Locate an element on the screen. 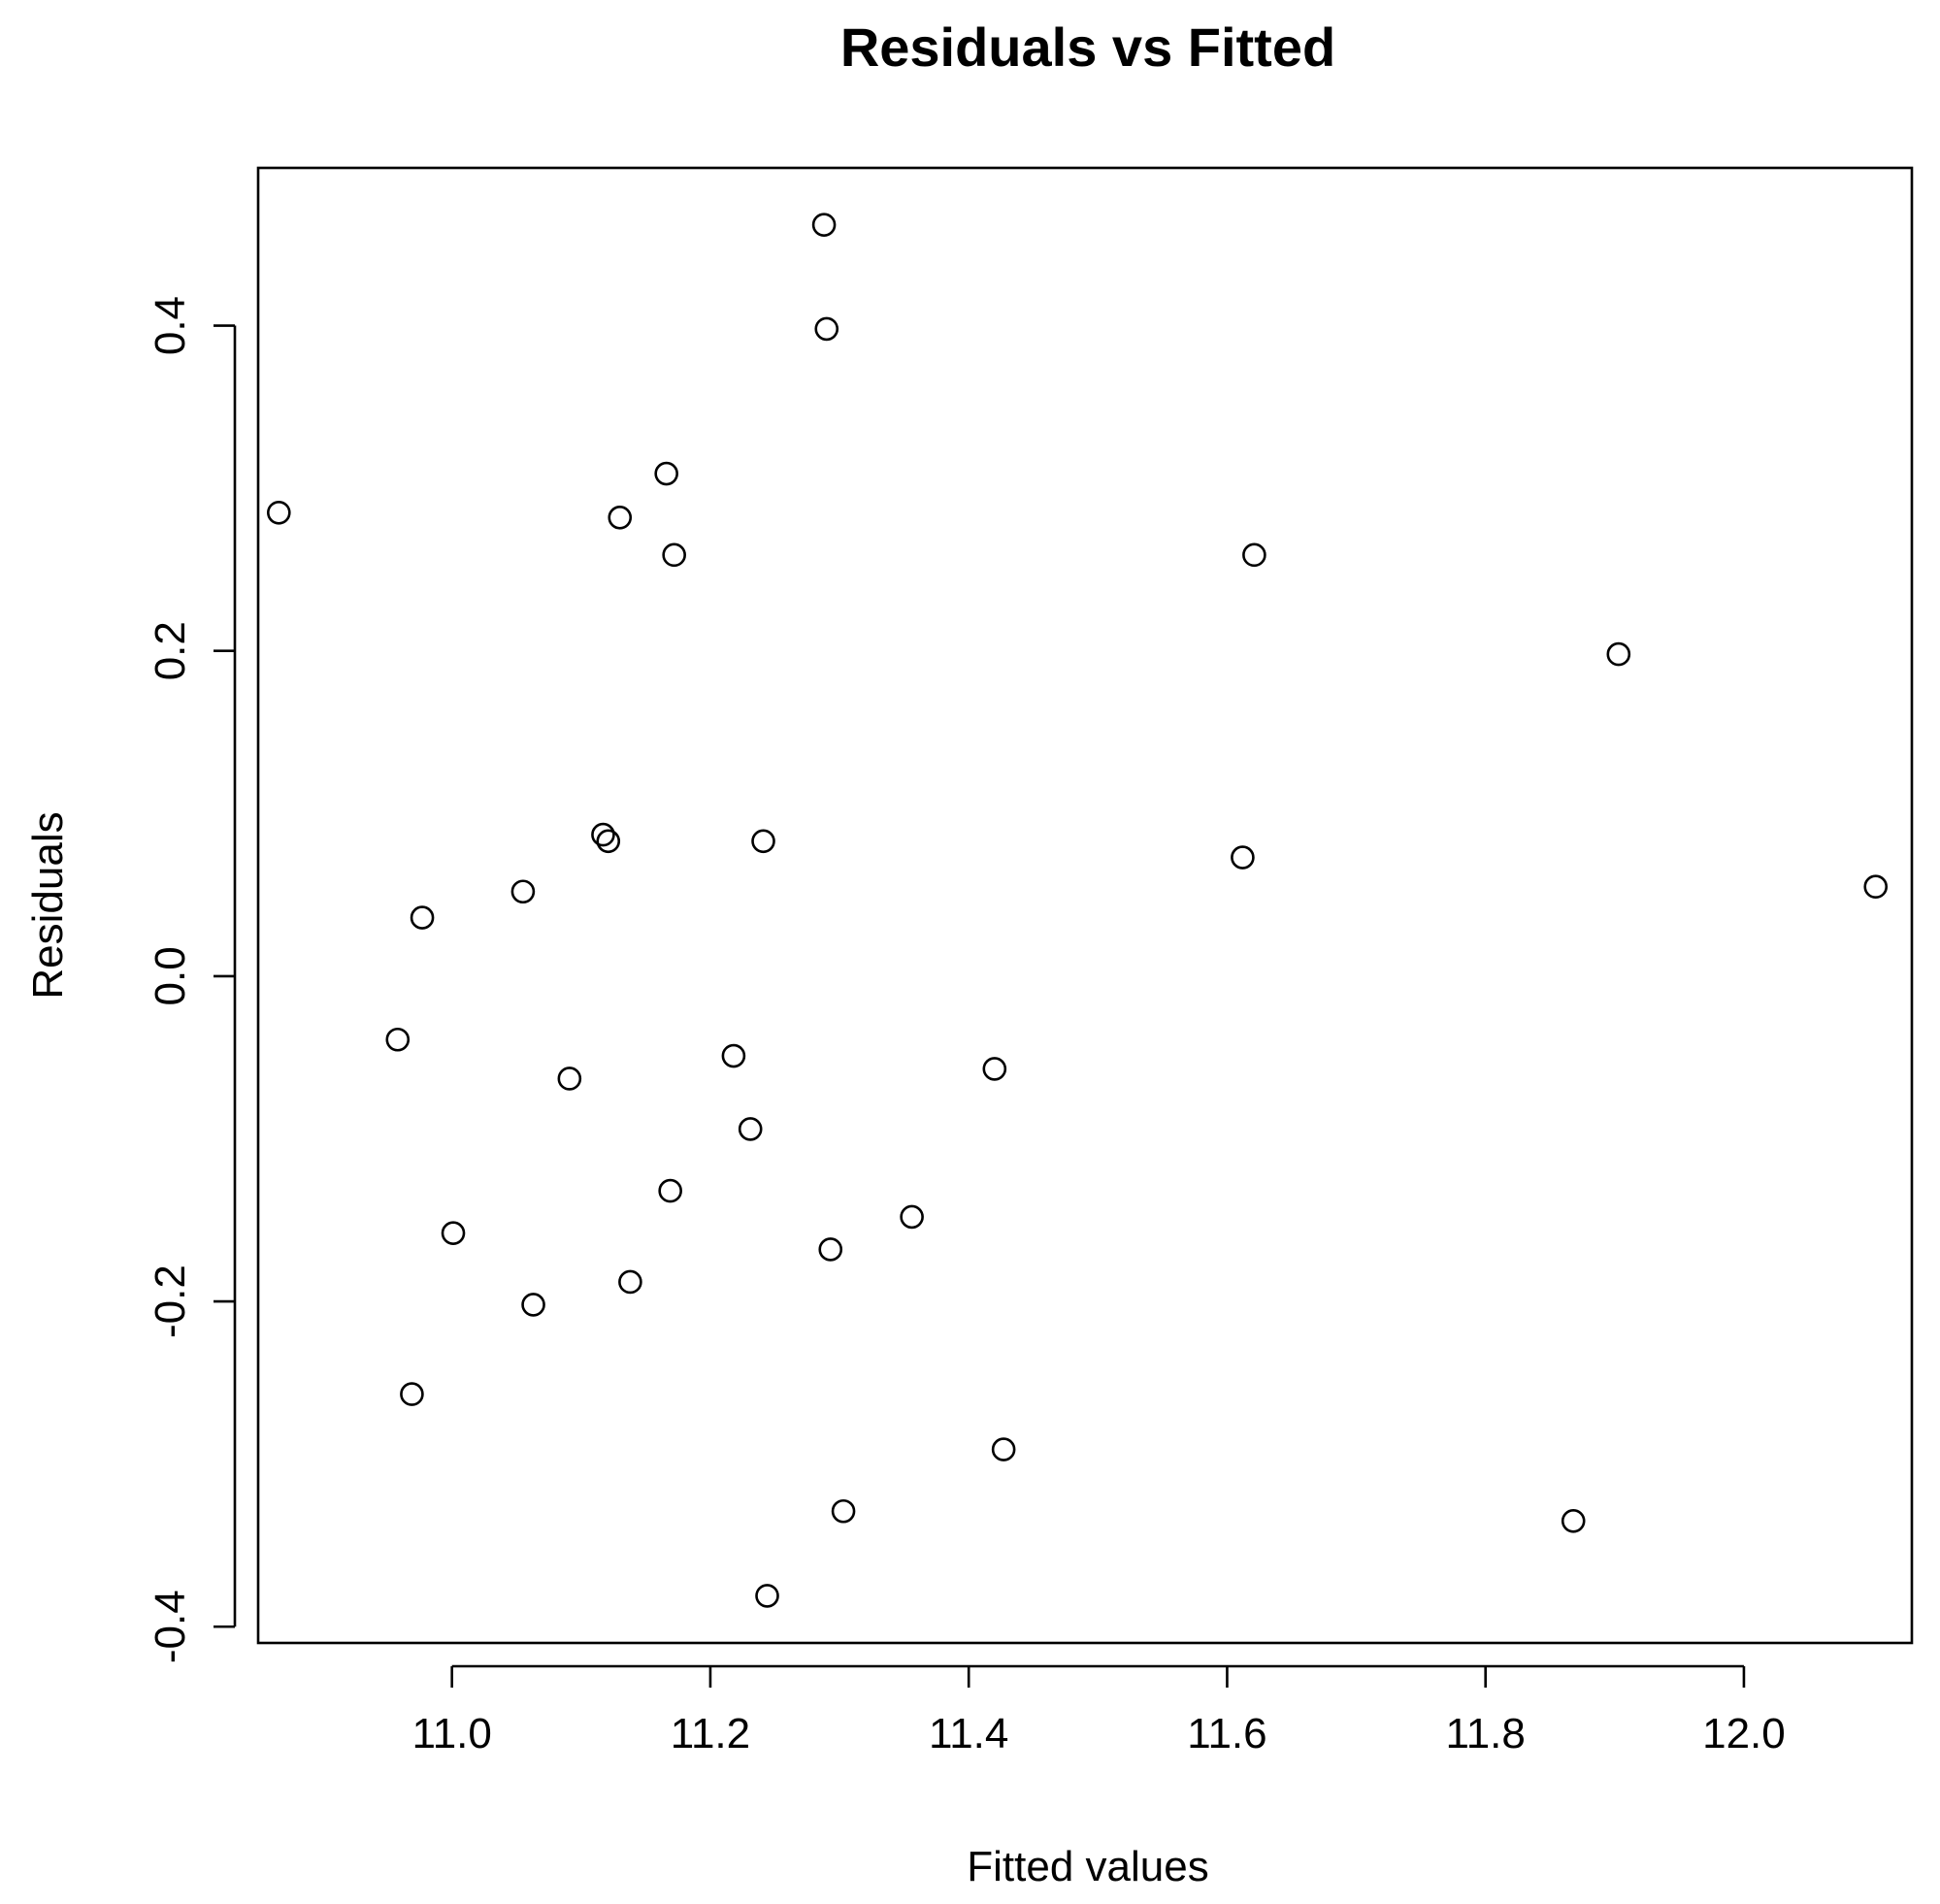 This screenshot has width=1940, height=1904. y-axis-title: Residuals is located at coordinates (48, 905).